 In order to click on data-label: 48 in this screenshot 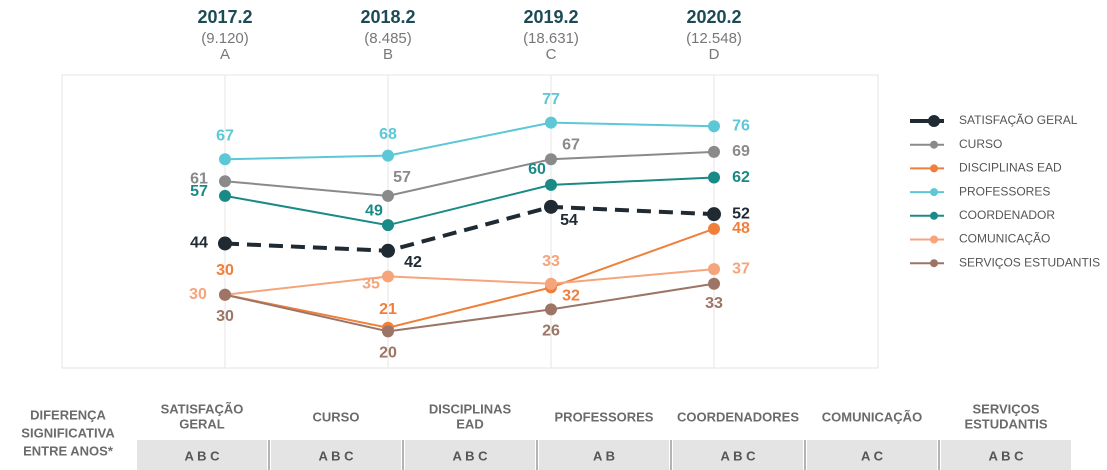, I will do `click(741, 228)`.